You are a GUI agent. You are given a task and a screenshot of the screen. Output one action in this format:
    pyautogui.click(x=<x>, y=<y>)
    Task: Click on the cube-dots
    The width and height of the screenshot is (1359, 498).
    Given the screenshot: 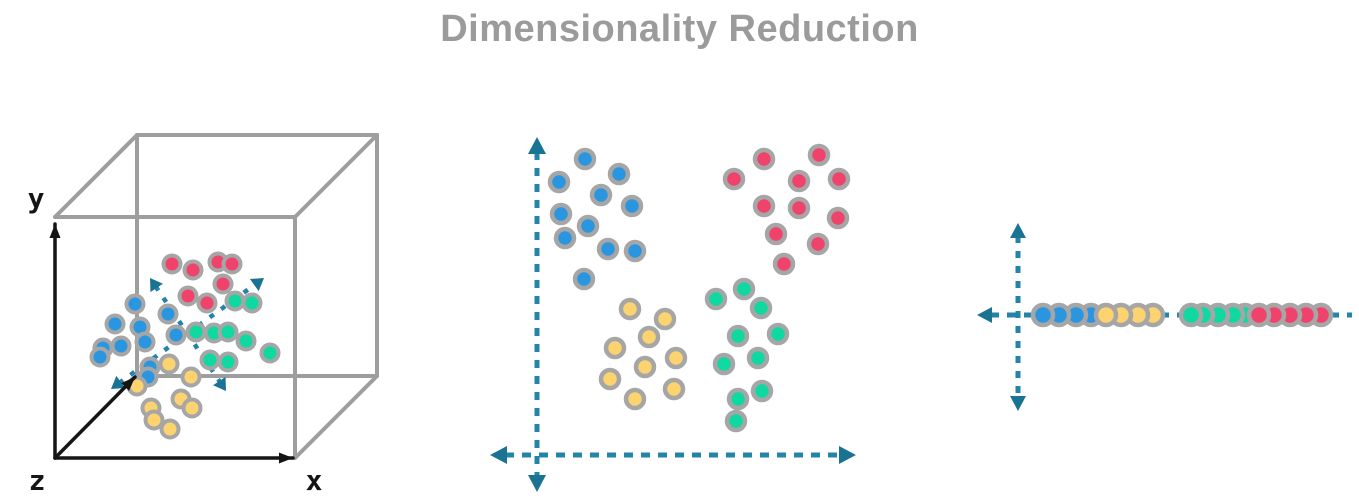 What is the action you would take?
    pyautogui.click(x=185, y=345)
    